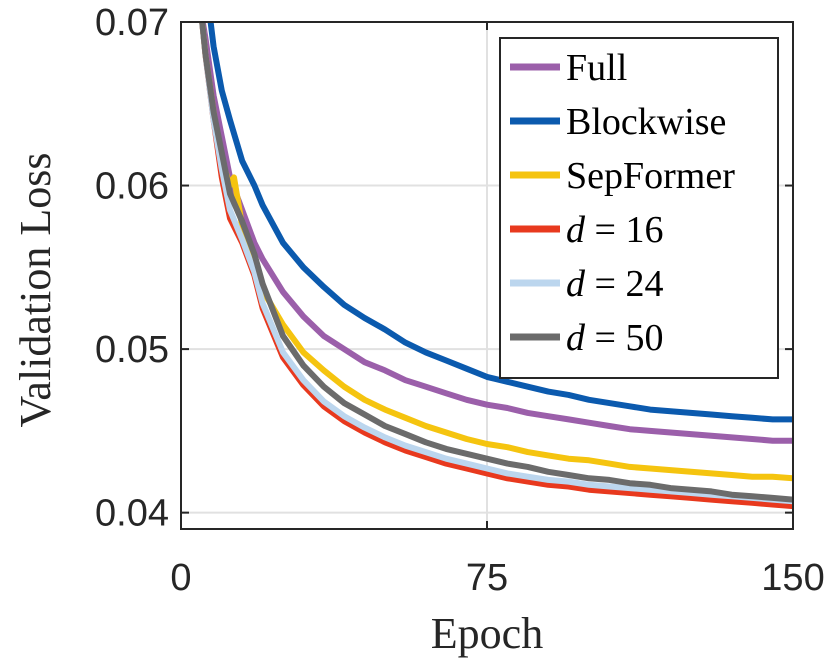  Describe the element at coordinates (614, 230) in the screenshot. I see `legend-label: d = 16` at that location.